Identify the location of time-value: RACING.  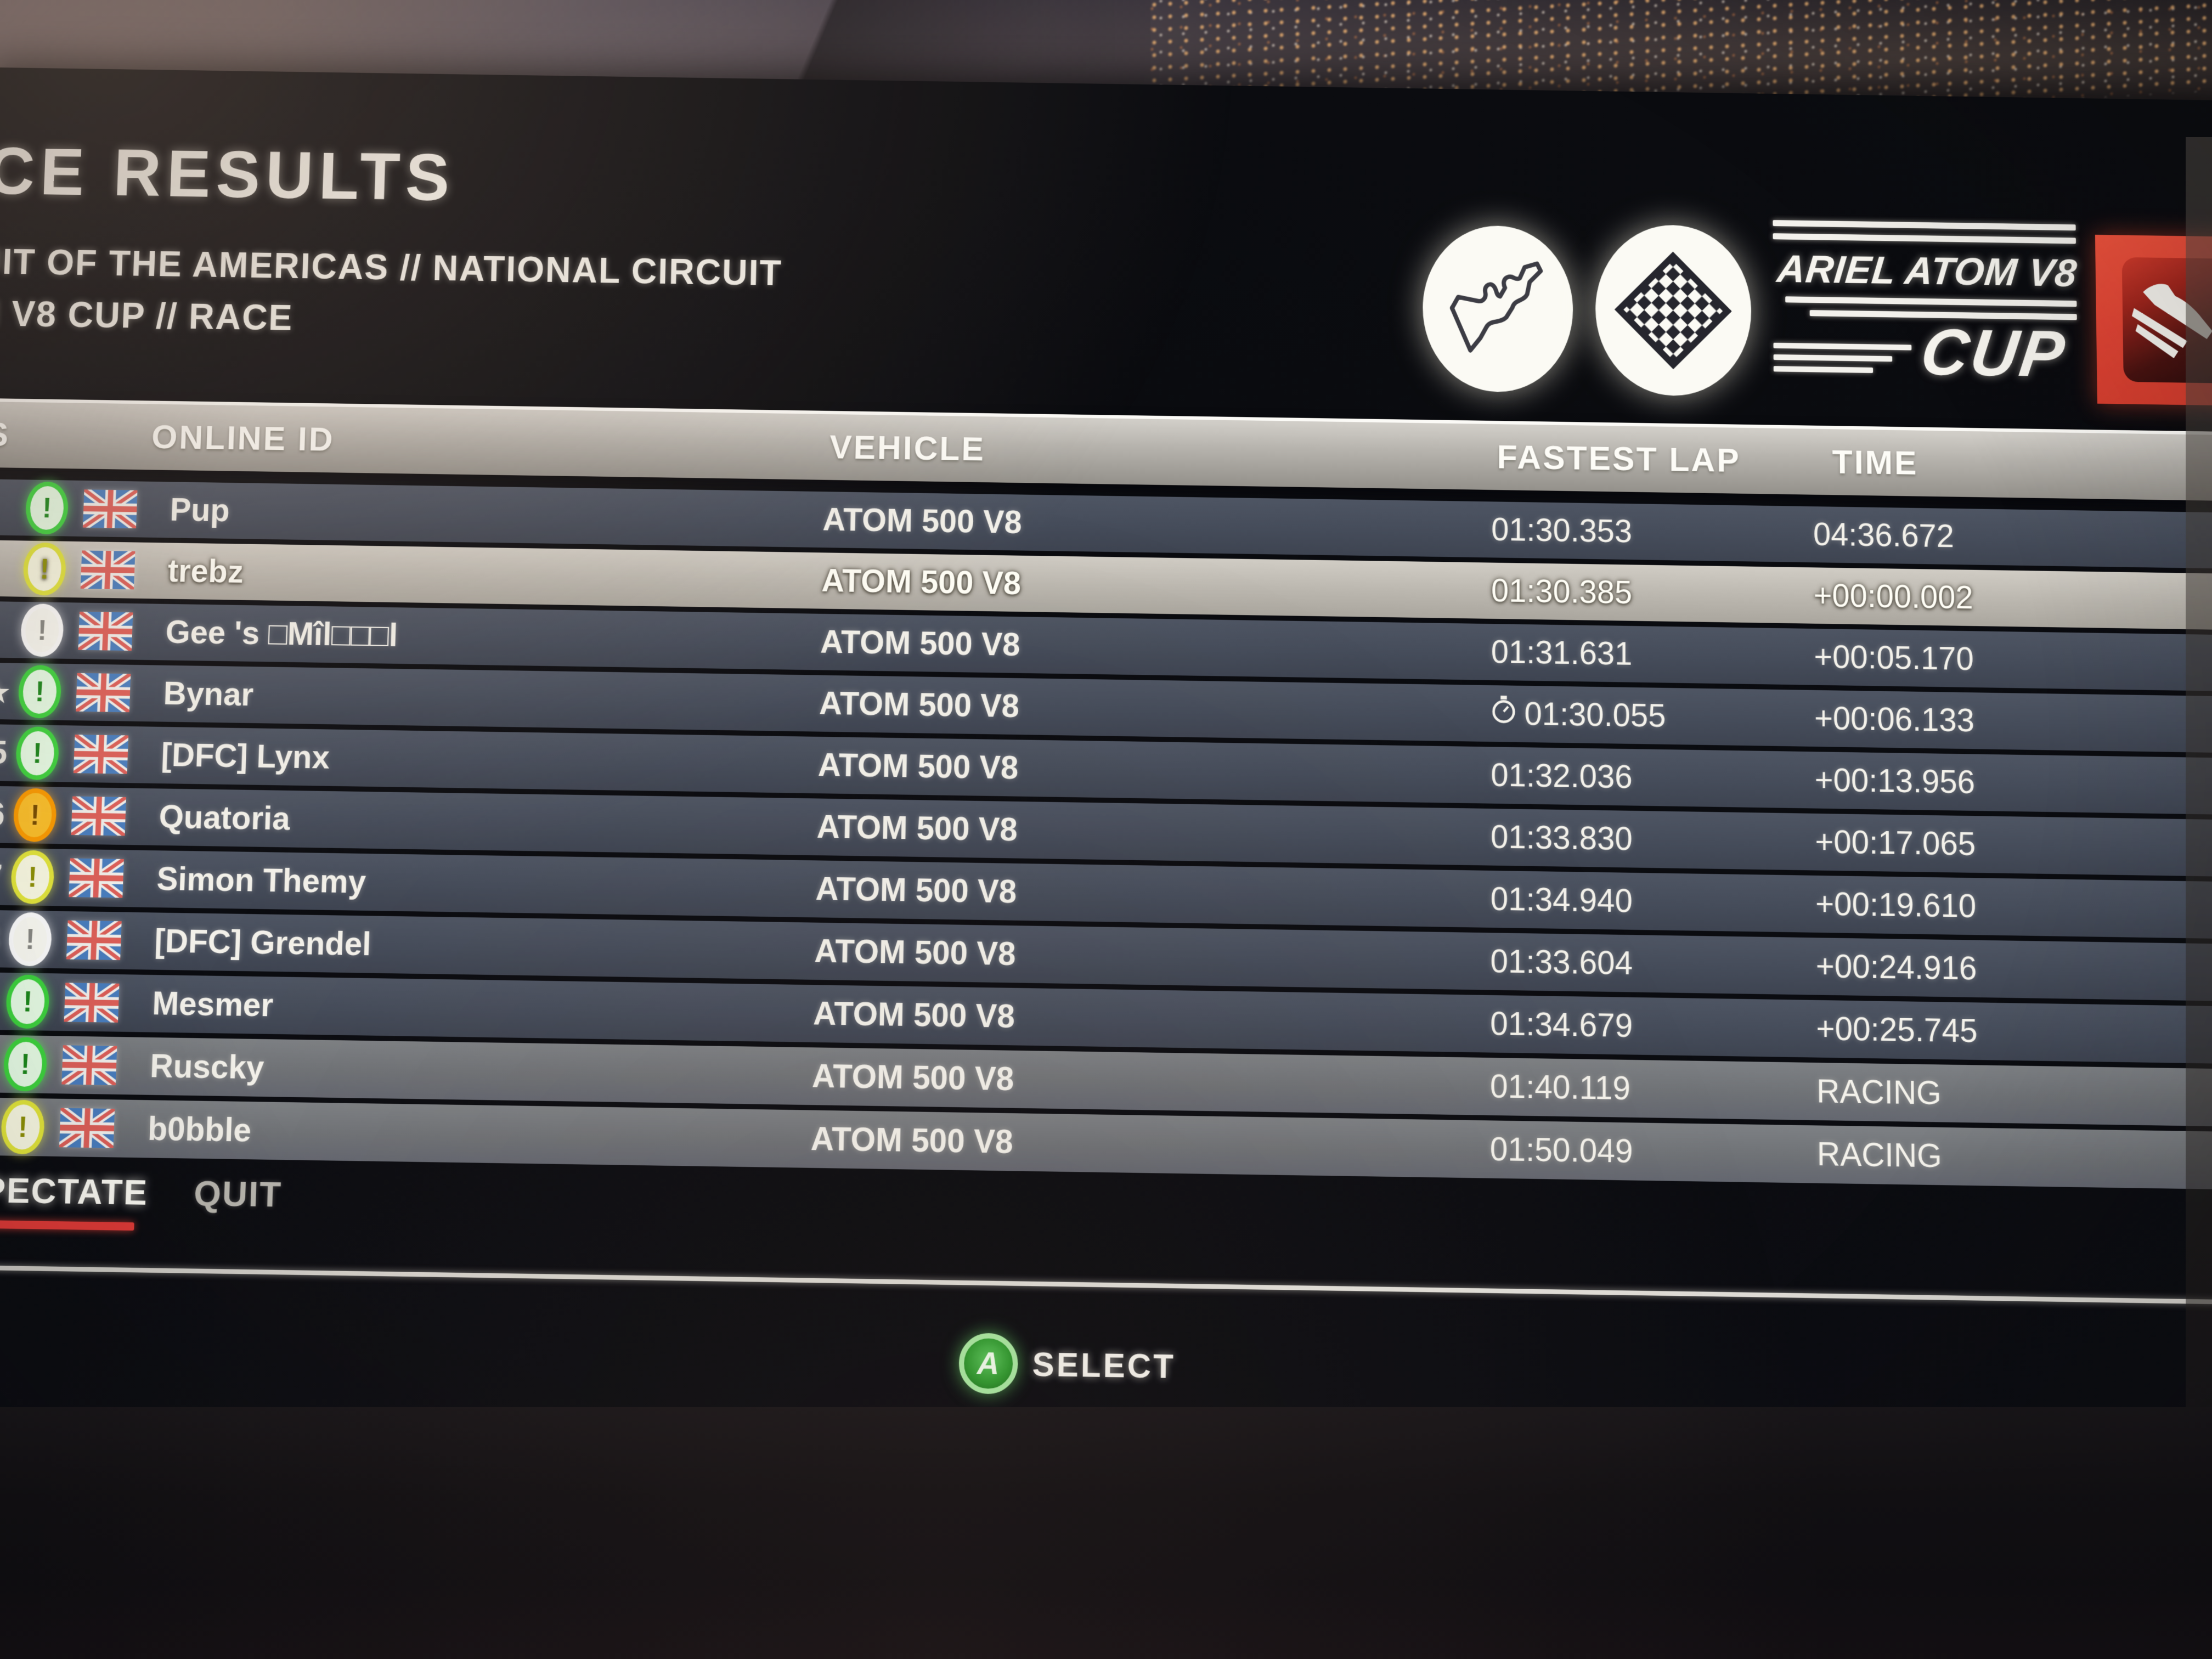
(1879, 1092).